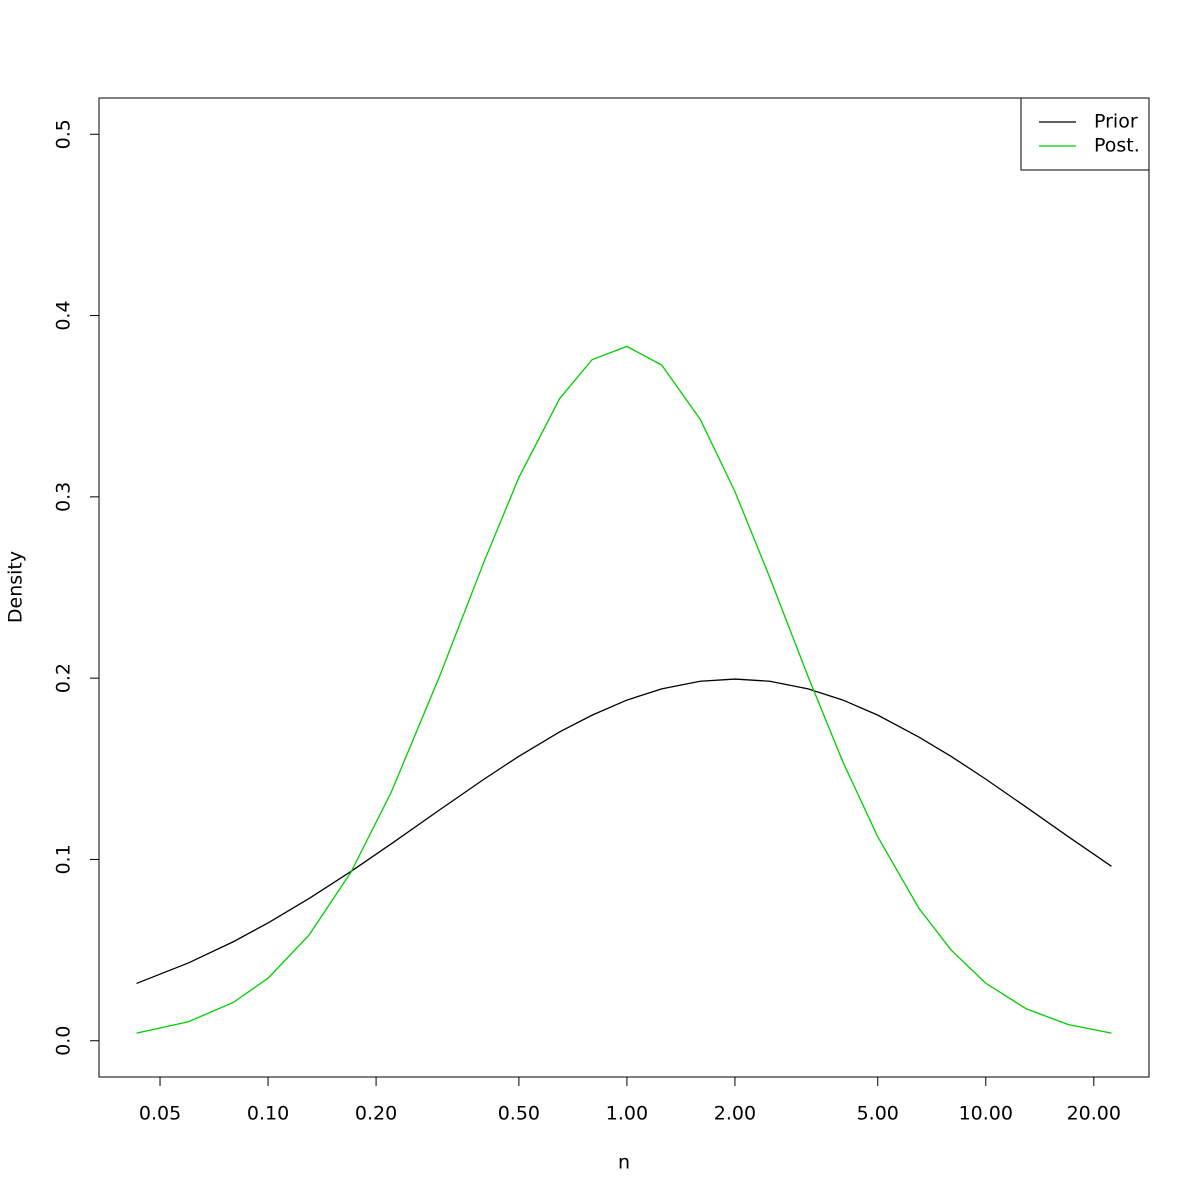  I want to click on y-axis-label: Density, so click(16, 587).